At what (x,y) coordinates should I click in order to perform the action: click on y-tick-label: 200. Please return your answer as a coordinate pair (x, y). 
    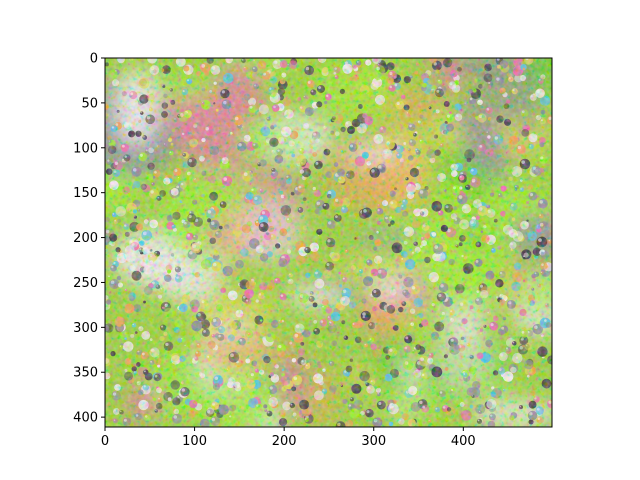
    Looking at the image, I should click on (85, 238).